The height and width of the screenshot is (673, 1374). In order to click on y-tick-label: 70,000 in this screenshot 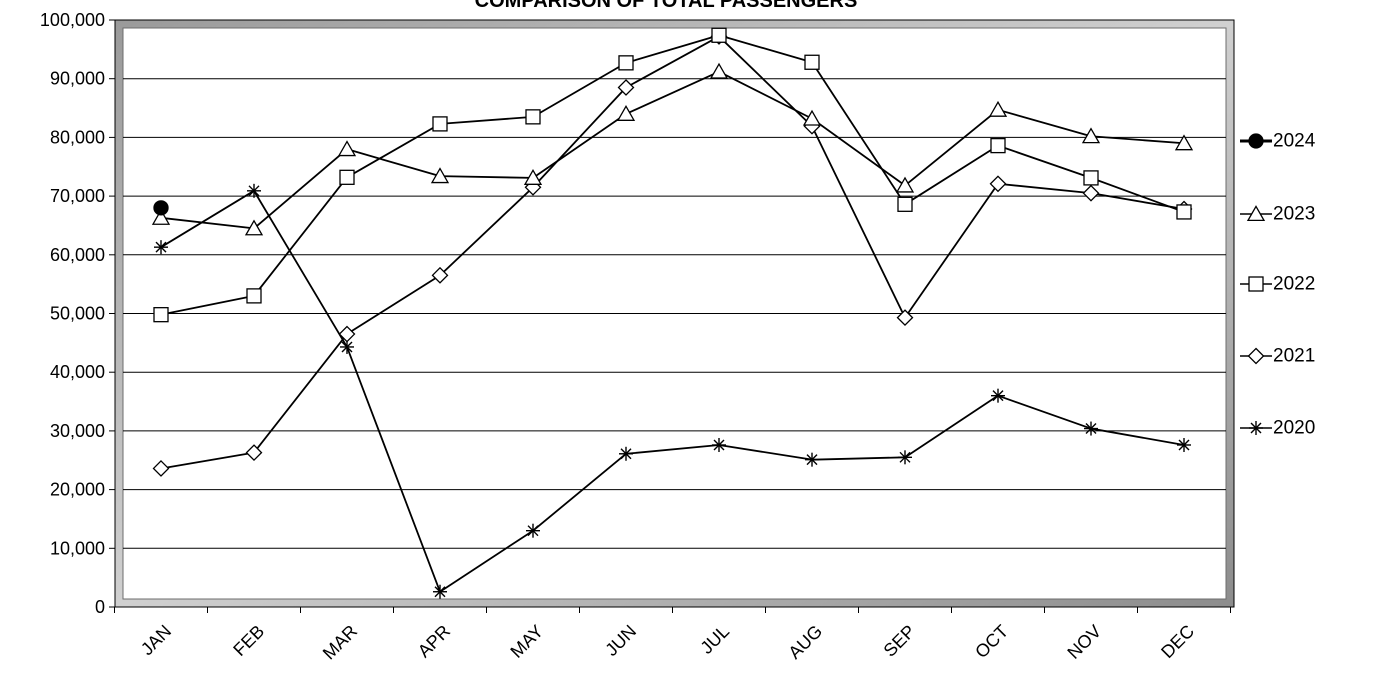, I will do `click(77, 196)`.